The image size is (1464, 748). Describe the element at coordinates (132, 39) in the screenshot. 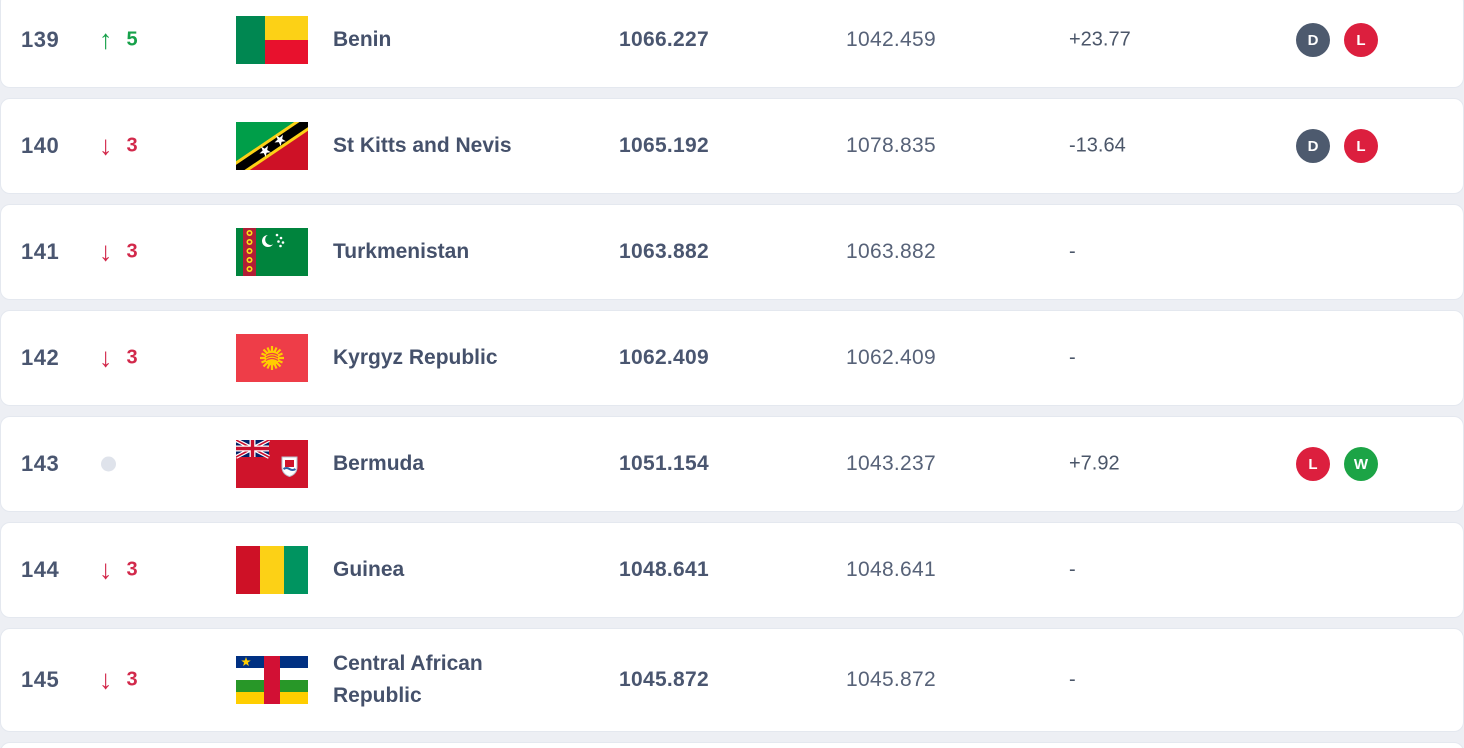

I see `movement-value: 5` at that location.